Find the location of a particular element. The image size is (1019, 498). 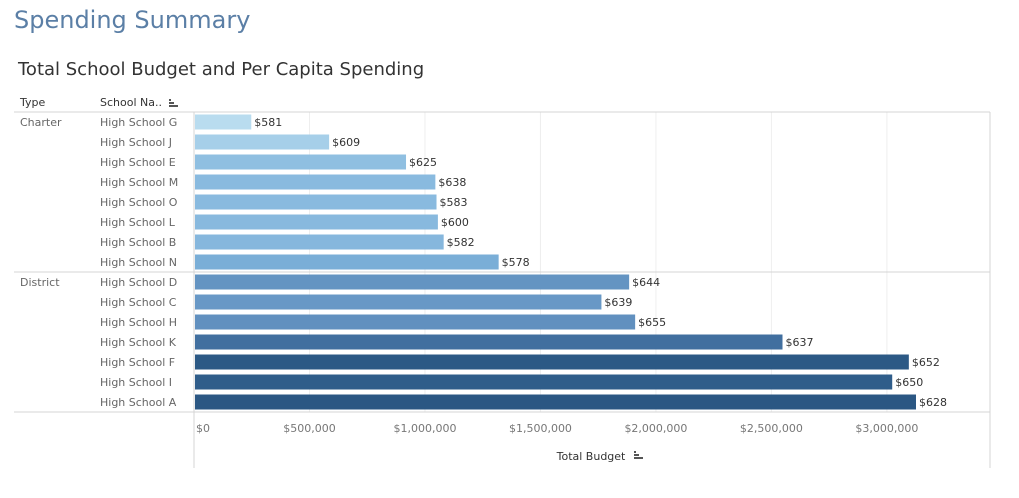

bar-value-label: $609 is located at coordinates (346, 142).